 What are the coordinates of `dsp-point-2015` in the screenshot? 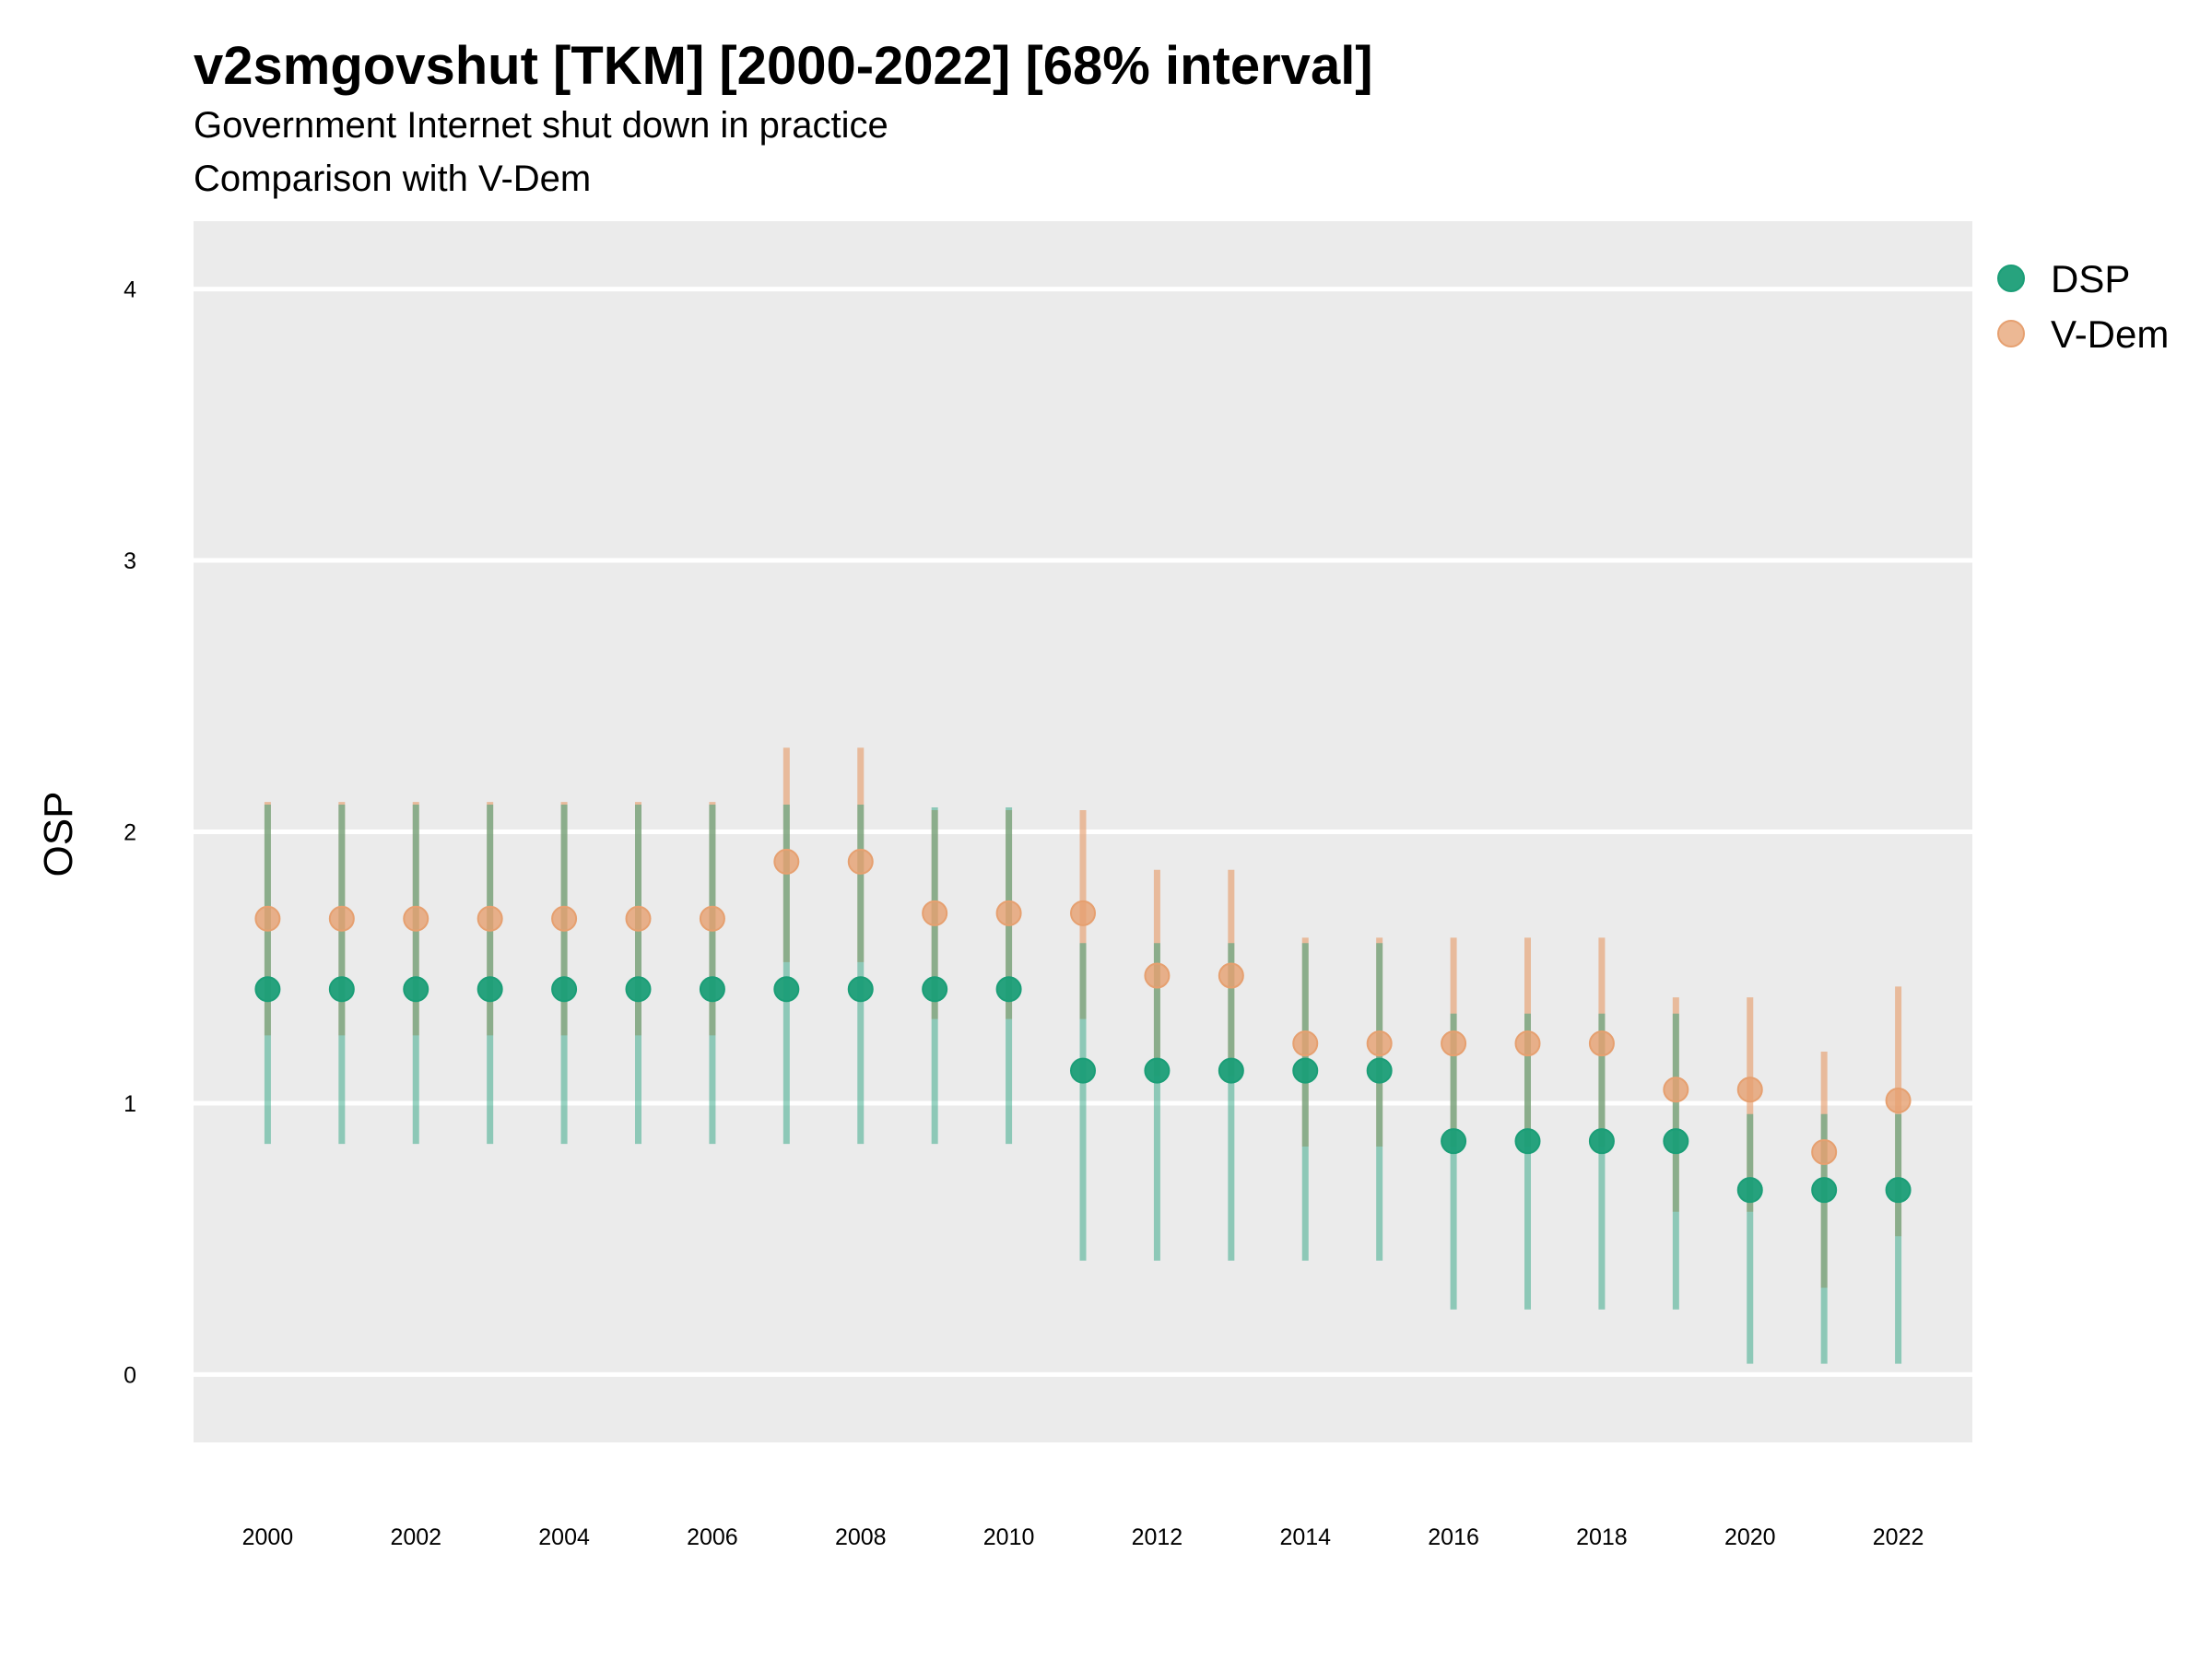 It's located at (1379, 1070).